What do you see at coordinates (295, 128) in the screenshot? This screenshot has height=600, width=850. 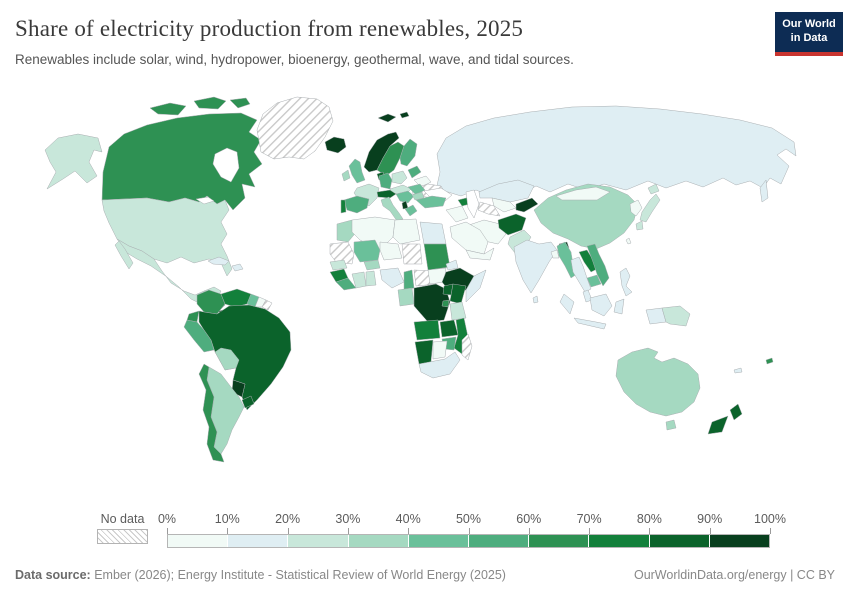 I see `region-greenland-nodata` at bounding box center [295, 128].